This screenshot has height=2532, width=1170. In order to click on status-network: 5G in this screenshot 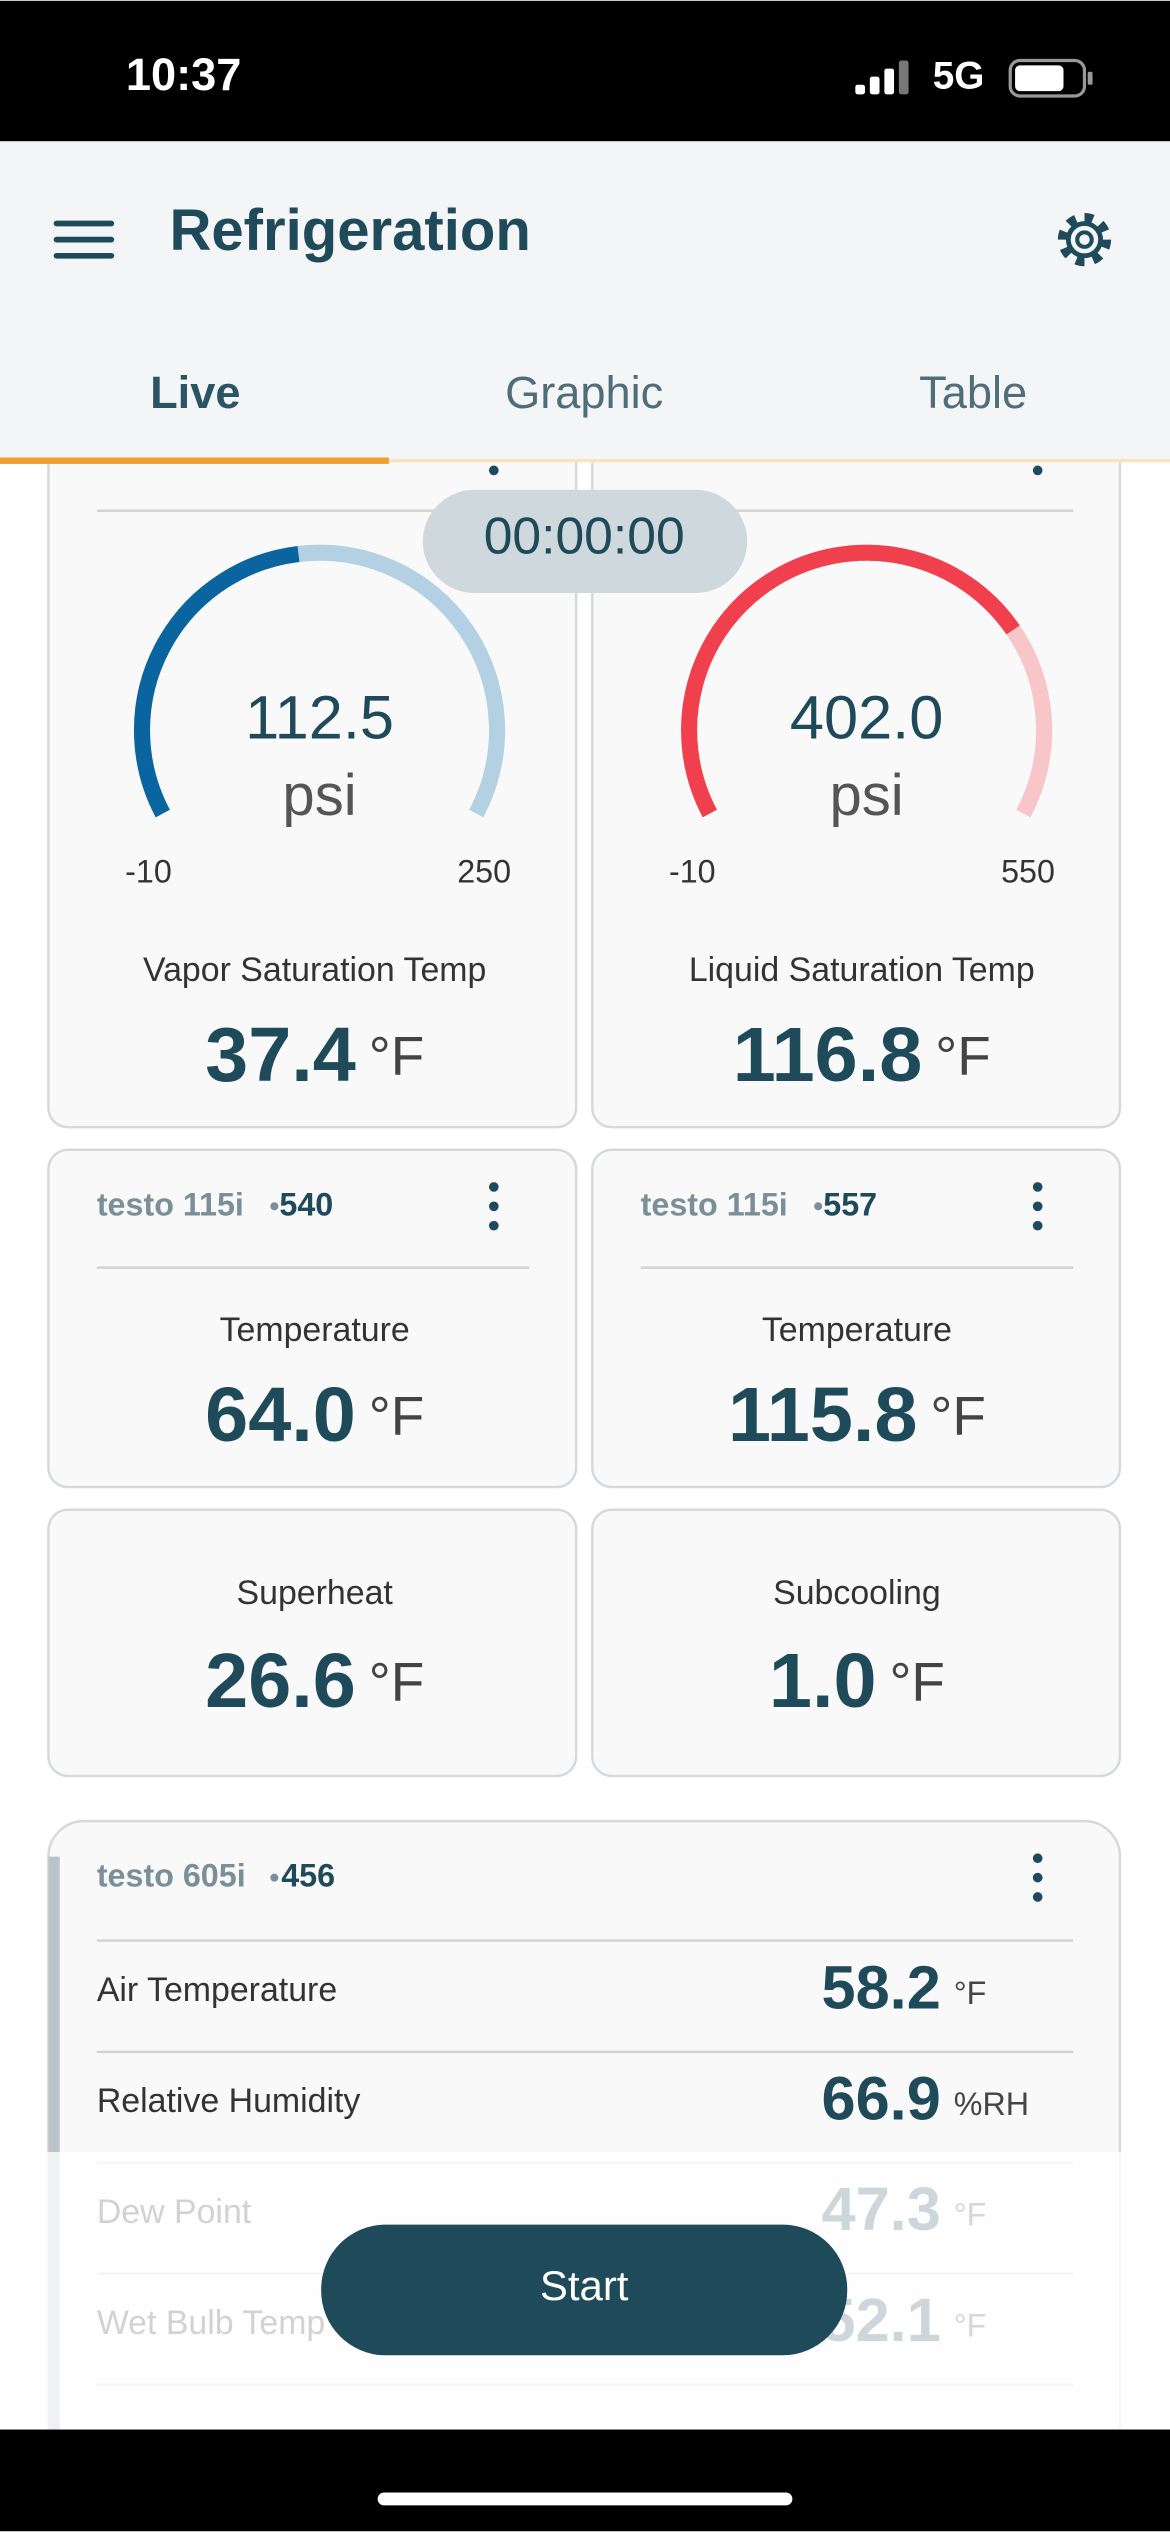, I will do `click(959, 75)`.